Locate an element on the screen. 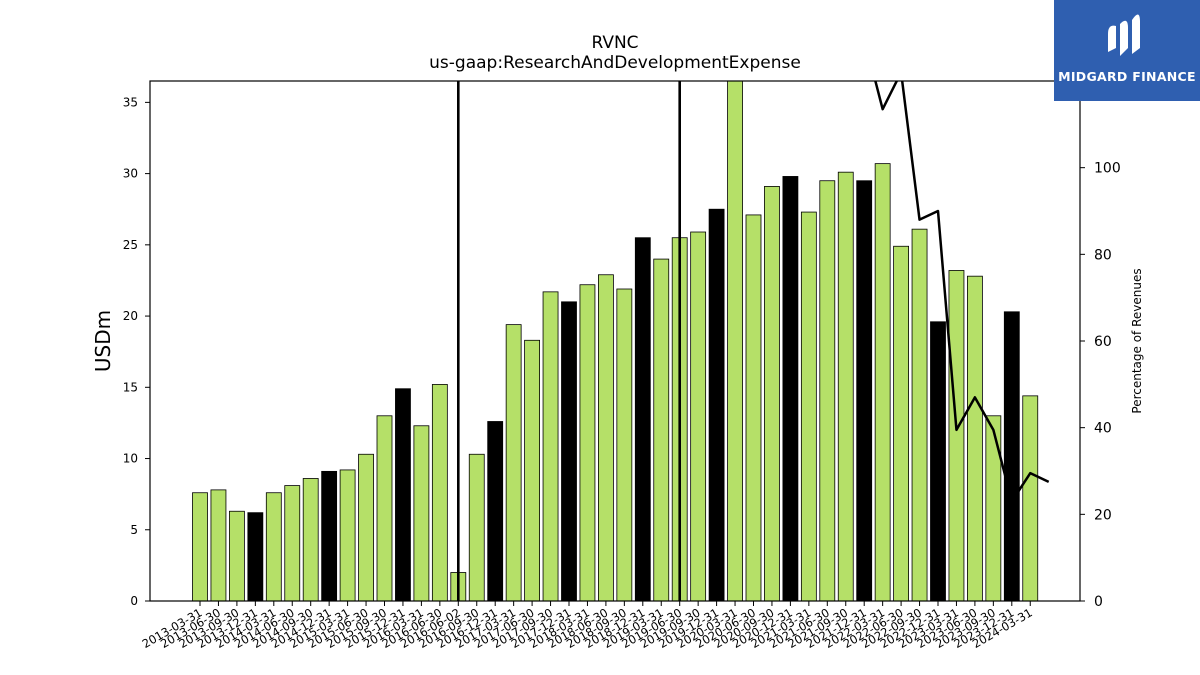 The height and width of the screenshot is (675, 1200). y2-tick-label: 100 is located at coordinates (1107, 169).